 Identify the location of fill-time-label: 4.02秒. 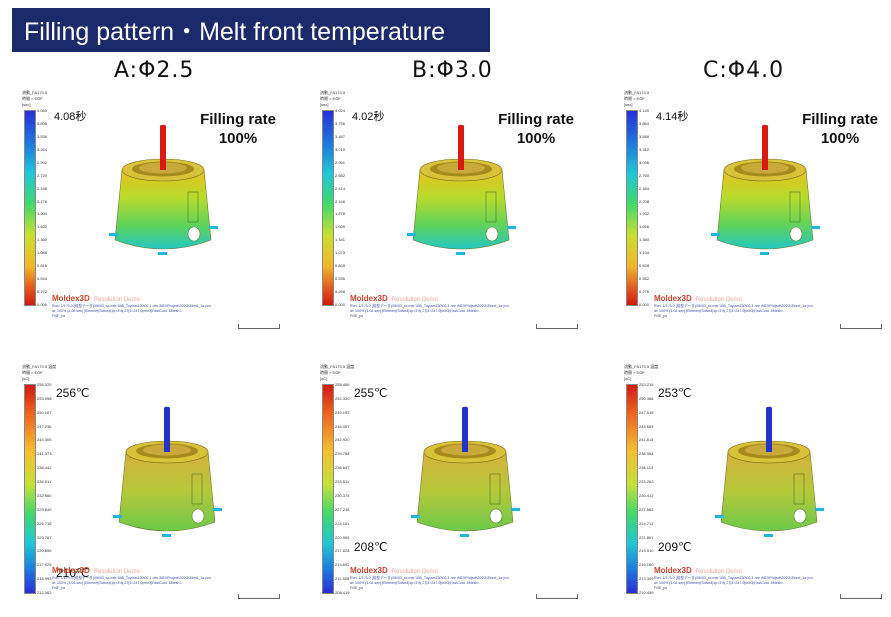
(368, 117).